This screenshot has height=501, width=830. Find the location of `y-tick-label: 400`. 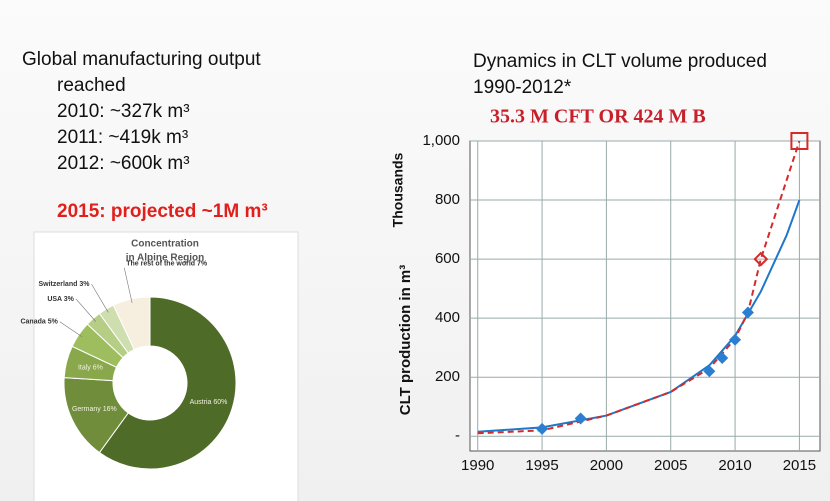

y-tick-label: 400 is located at coordinates (447, 317).